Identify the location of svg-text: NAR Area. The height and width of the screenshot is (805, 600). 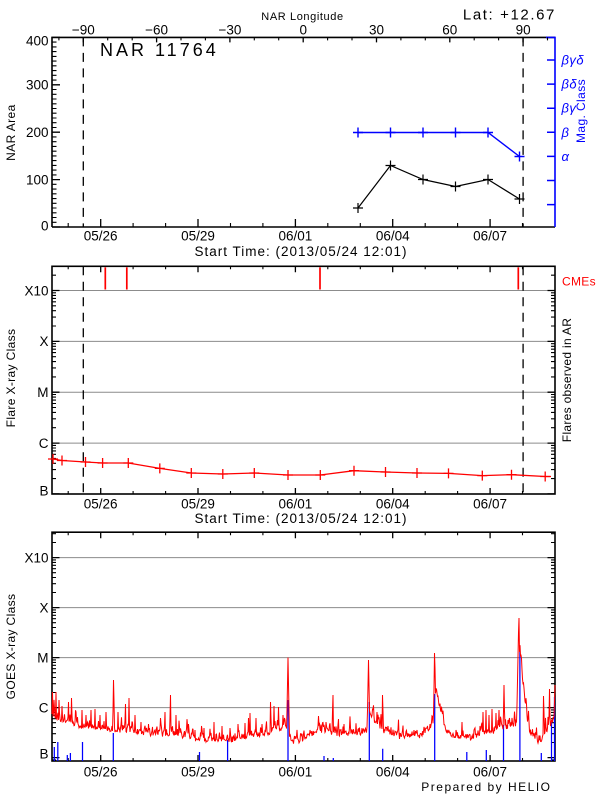
(11, 132).